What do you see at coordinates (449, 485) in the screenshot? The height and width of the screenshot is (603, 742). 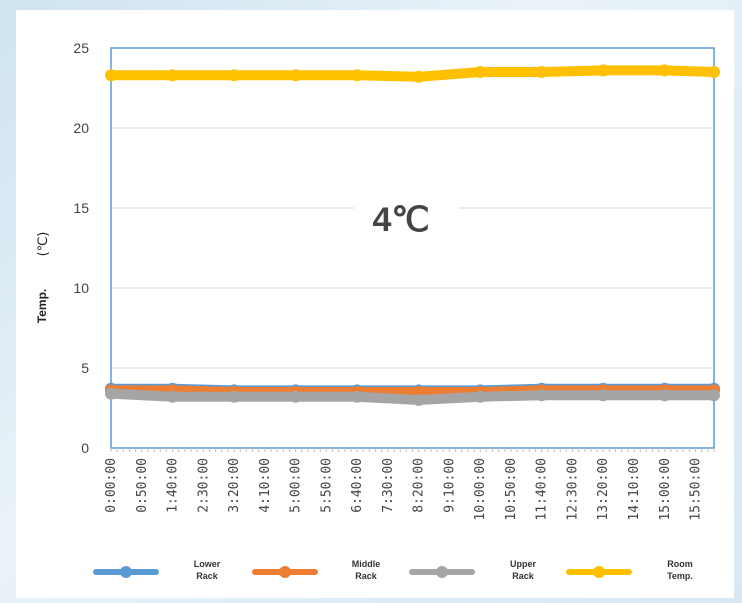 I see `x-tick-label: 9:10:00` at bounding box center [449, 485].